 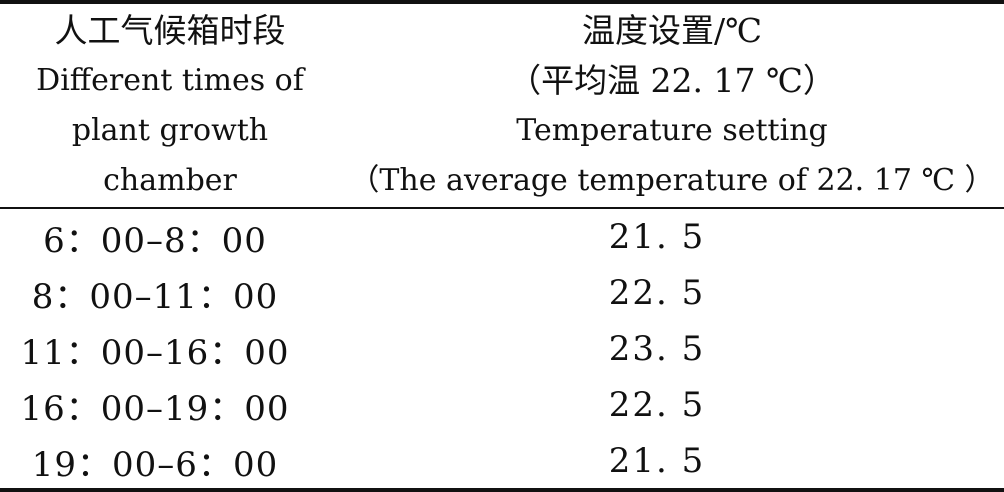 I want to click on header-temperature-cn-sub: （平均温 22. 17 ℃）, so click(x=672, y=80).